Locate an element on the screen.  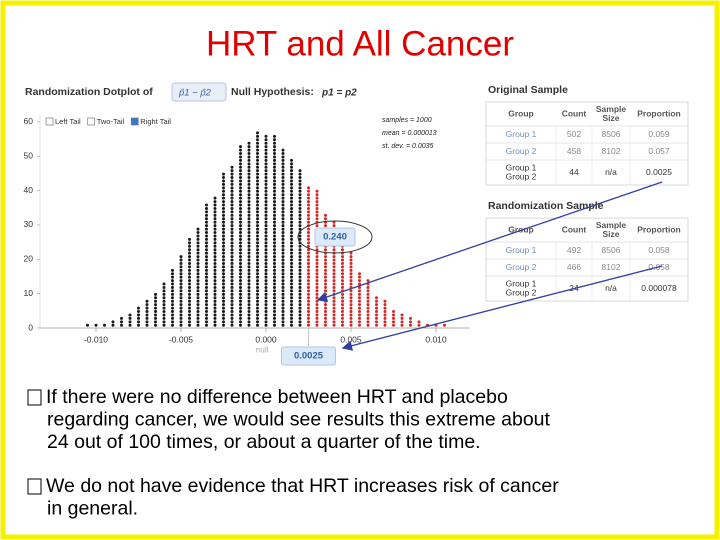
slide-title: HRT and All Cancer is located at coordinates (360, 43).